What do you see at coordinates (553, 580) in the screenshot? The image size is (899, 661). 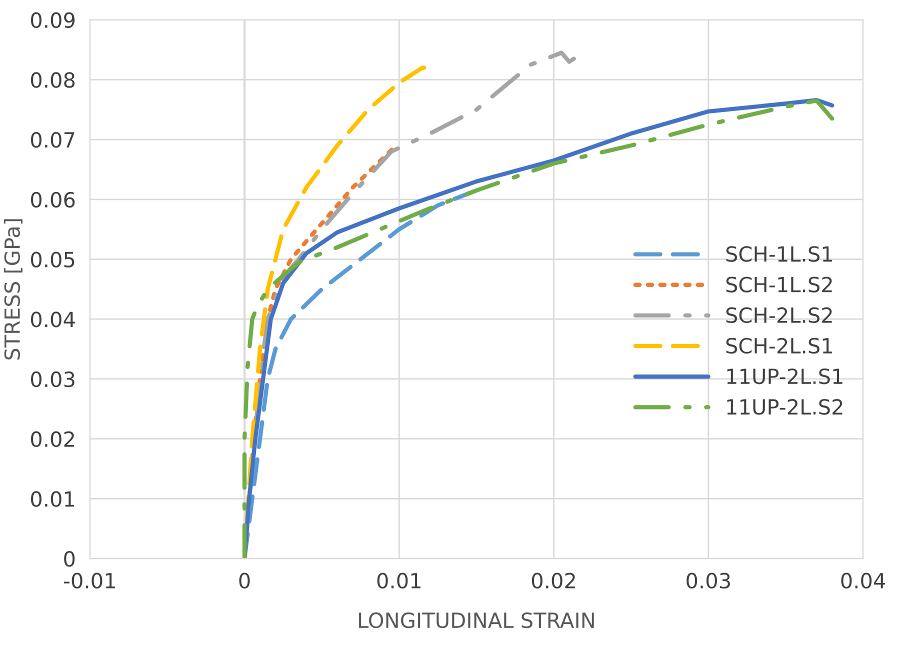 I see `x-tick-label: 0.02` at bounding box center [553, 580].